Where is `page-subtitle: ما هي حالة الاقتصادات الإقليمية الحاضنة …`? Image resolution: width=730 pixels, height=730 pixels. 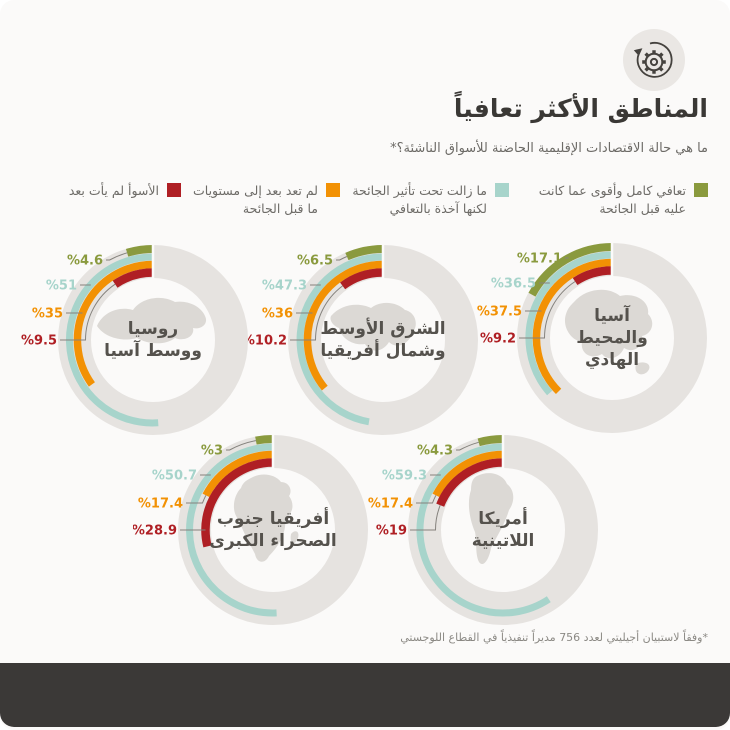 page-subtitle: ما هي حالة الاقتصادات الإقليمية الحاضنة … is located at coordinates (549, 148).